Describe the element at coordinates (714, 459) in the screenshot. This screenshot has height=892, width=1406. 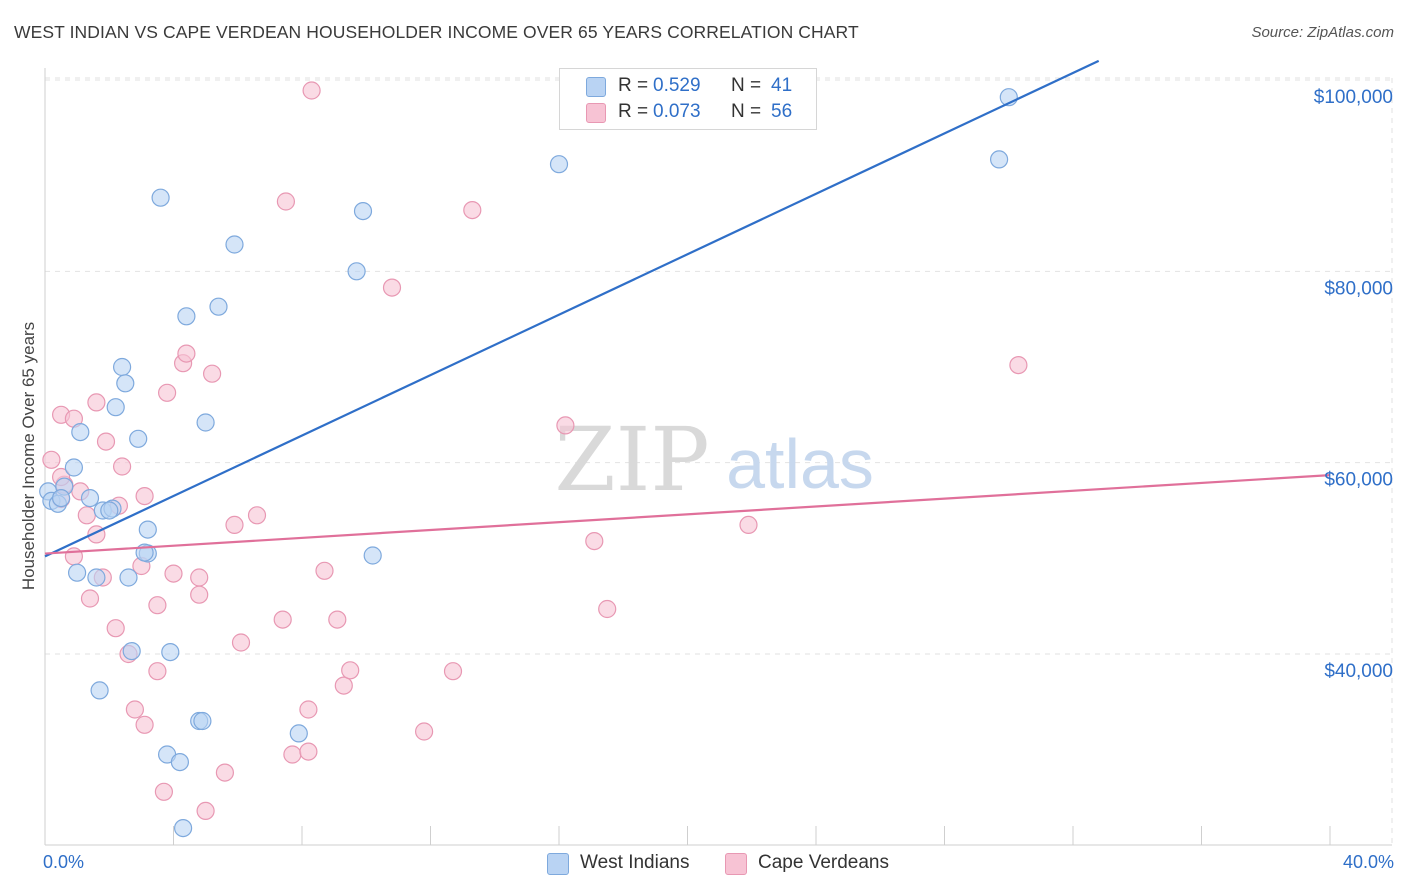
I see `watermark: ZIP atlas` at that location.